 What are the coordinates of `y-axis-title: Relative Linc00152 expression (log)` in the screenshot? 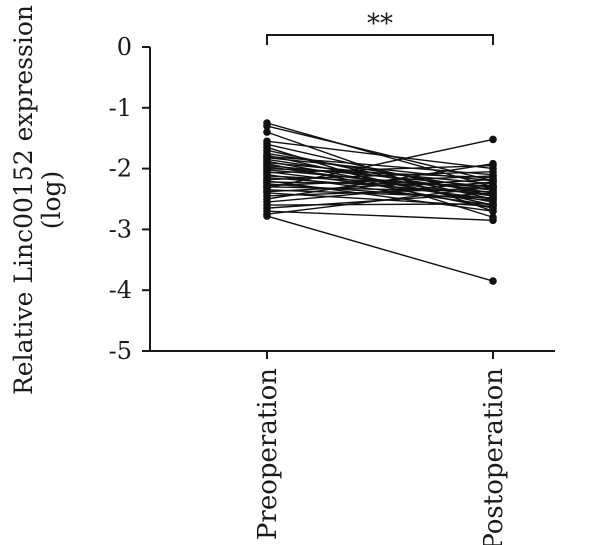 It's located at (37, 200).